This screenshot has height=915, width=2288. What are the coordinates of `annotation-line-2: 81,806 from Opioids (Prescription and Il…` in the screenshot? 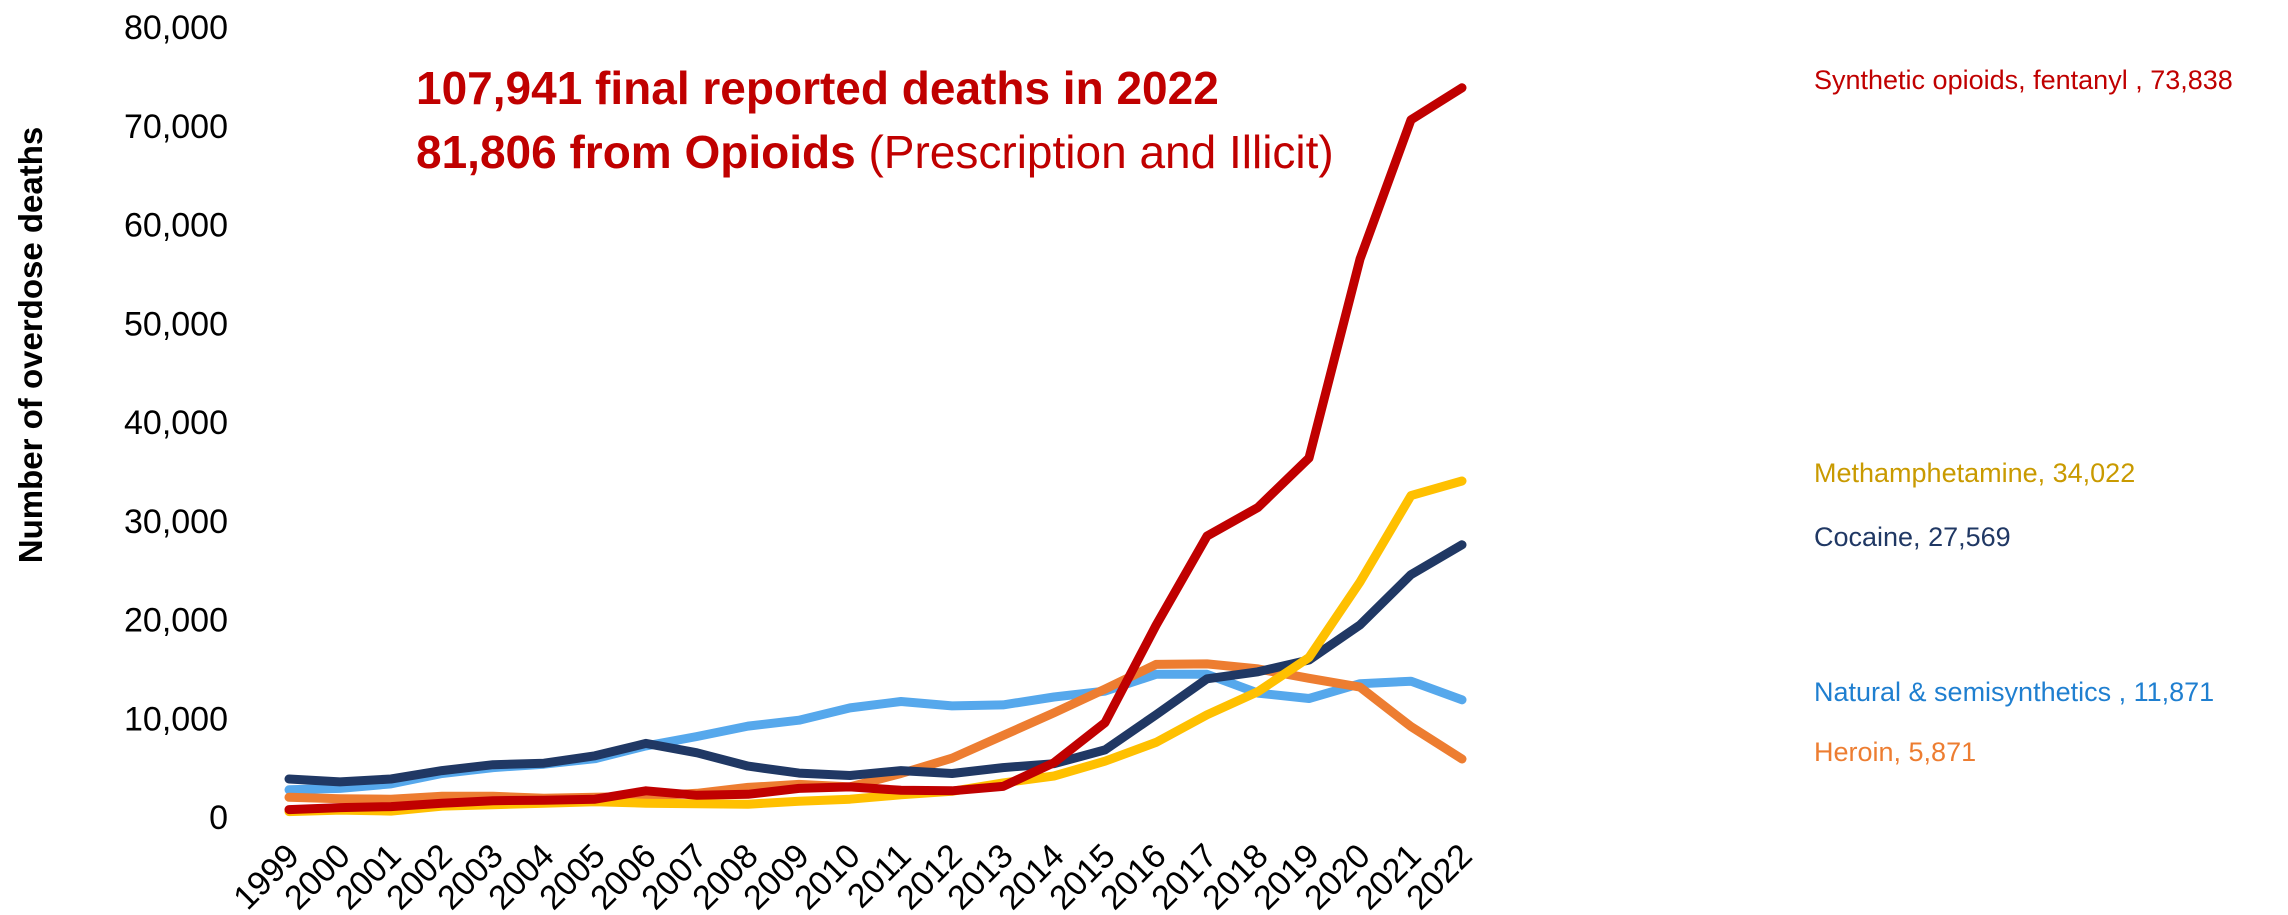 It's located at (875, 152).